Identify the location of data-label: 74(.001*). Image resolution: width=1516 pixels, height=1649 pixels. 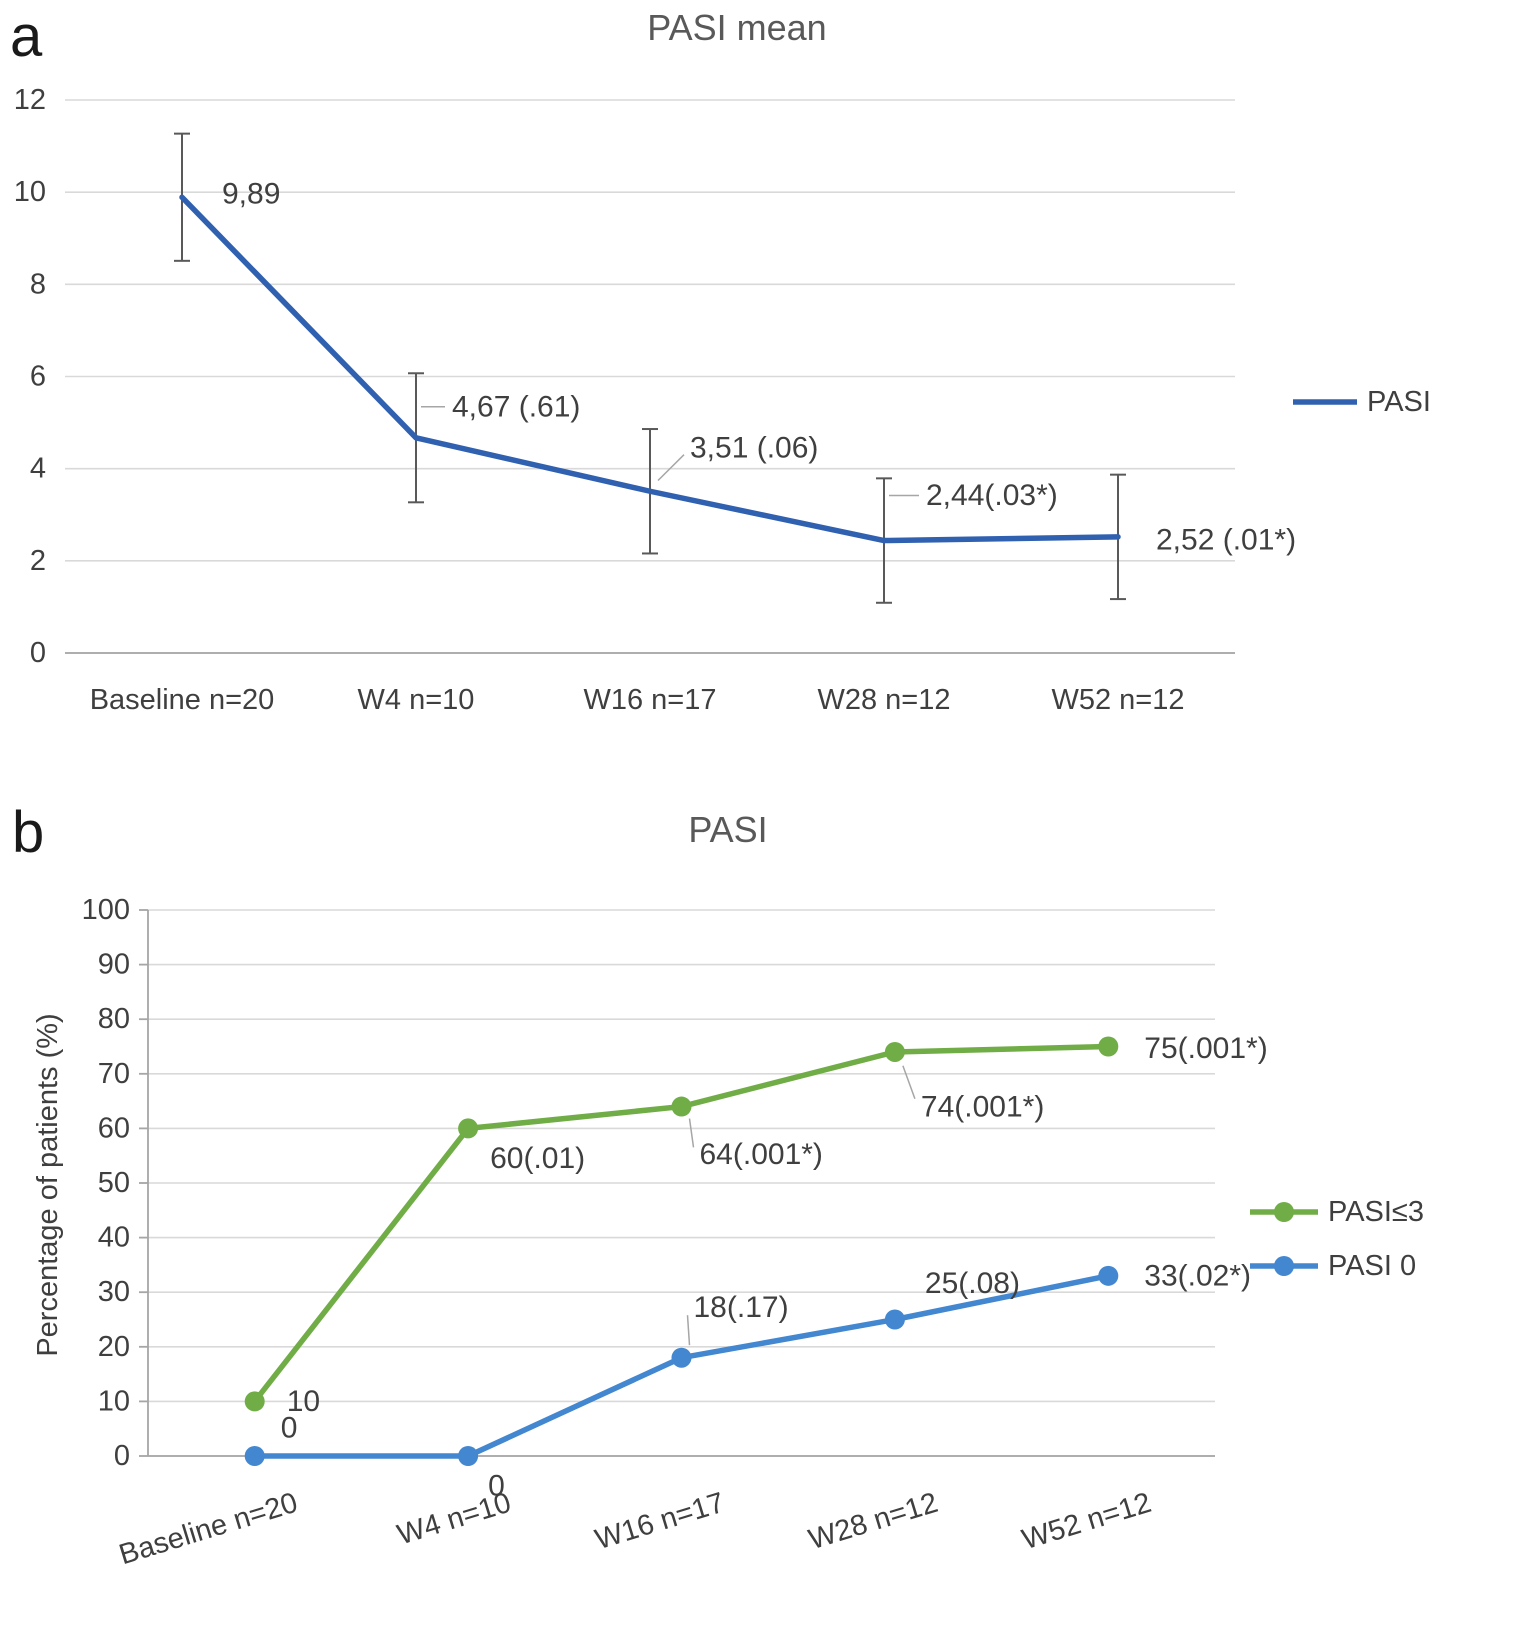
(982, 1106).